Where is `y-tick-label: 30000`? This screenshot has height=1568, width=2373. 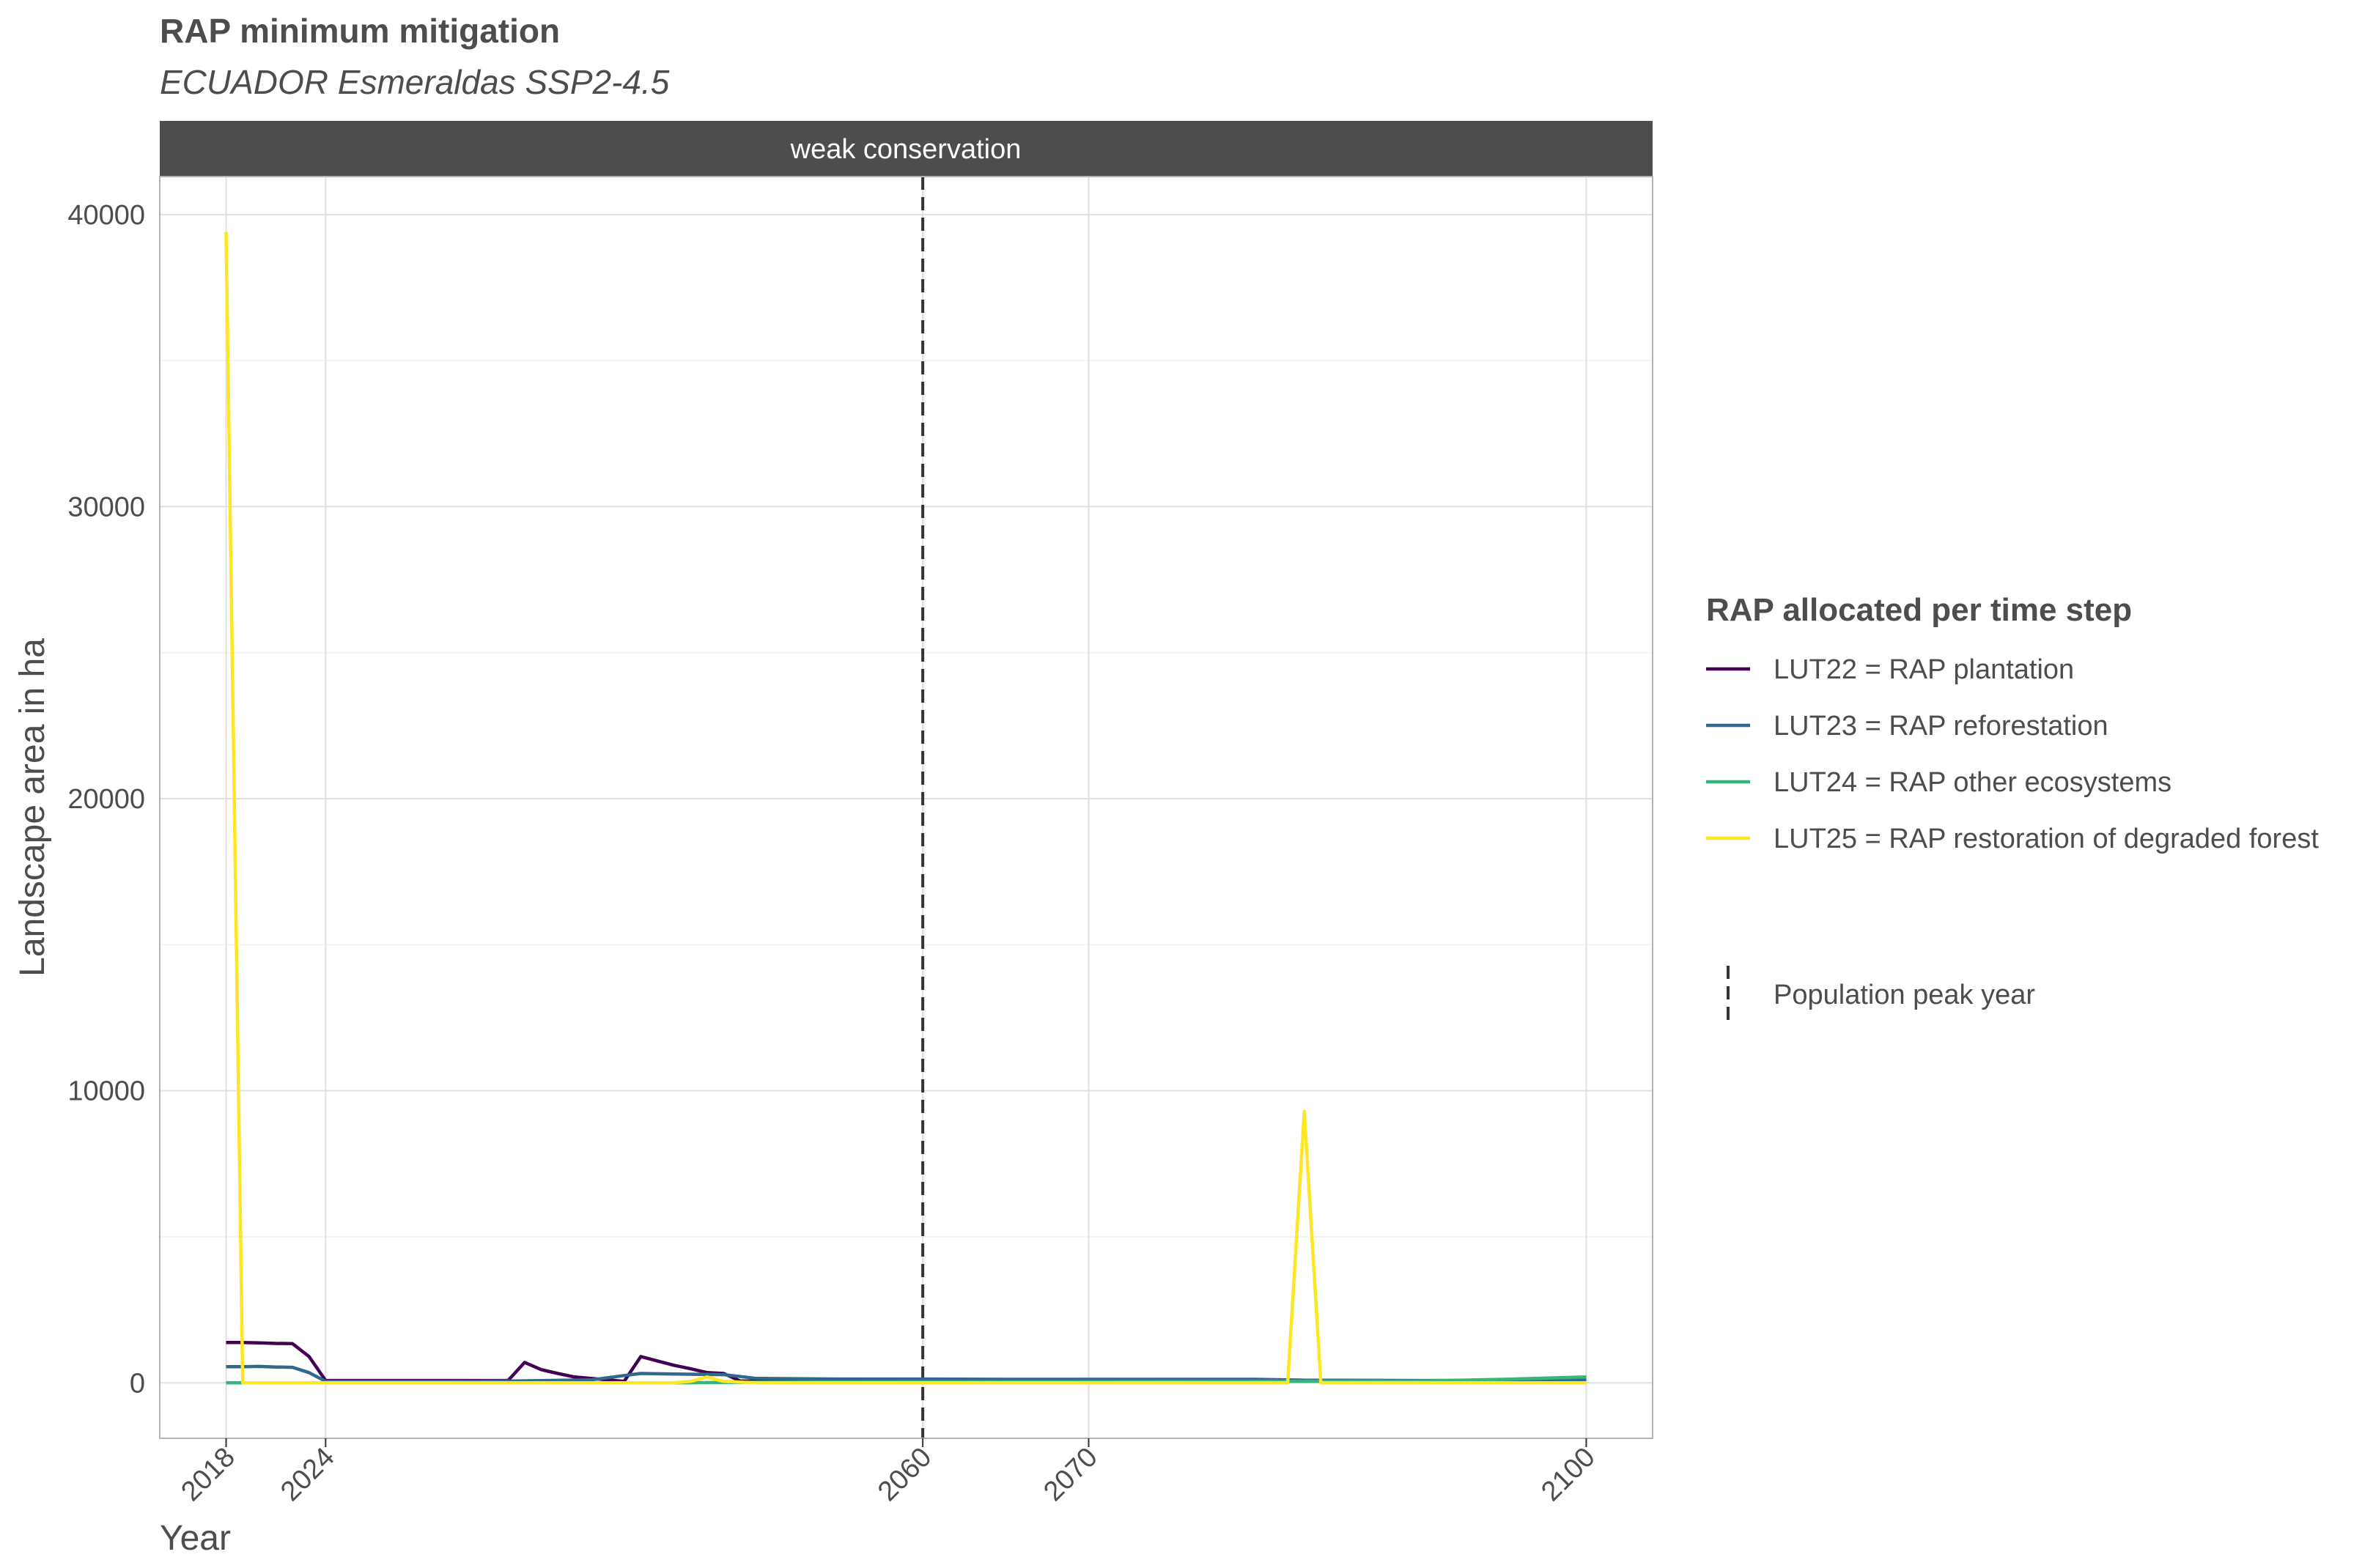
y-tick-label: 30000 is located at coordinates (106, 507).